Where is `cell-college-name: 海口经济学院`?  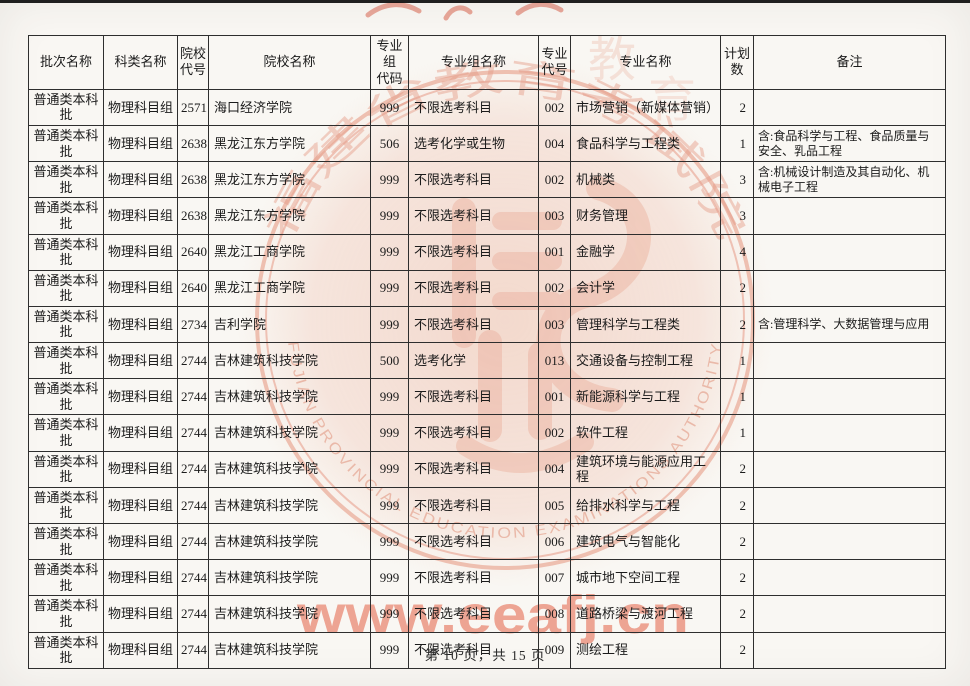 cell-college-name: 海口经济学院 is located at coordinates (289, 107).